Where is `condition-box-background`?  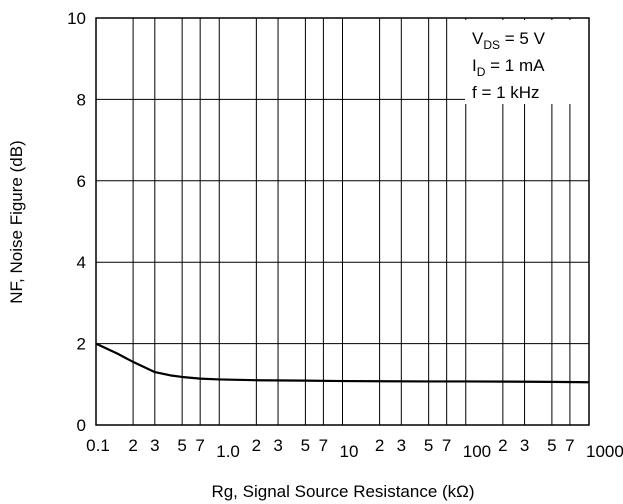 condition-box-background is located at coordinates (527, 62).